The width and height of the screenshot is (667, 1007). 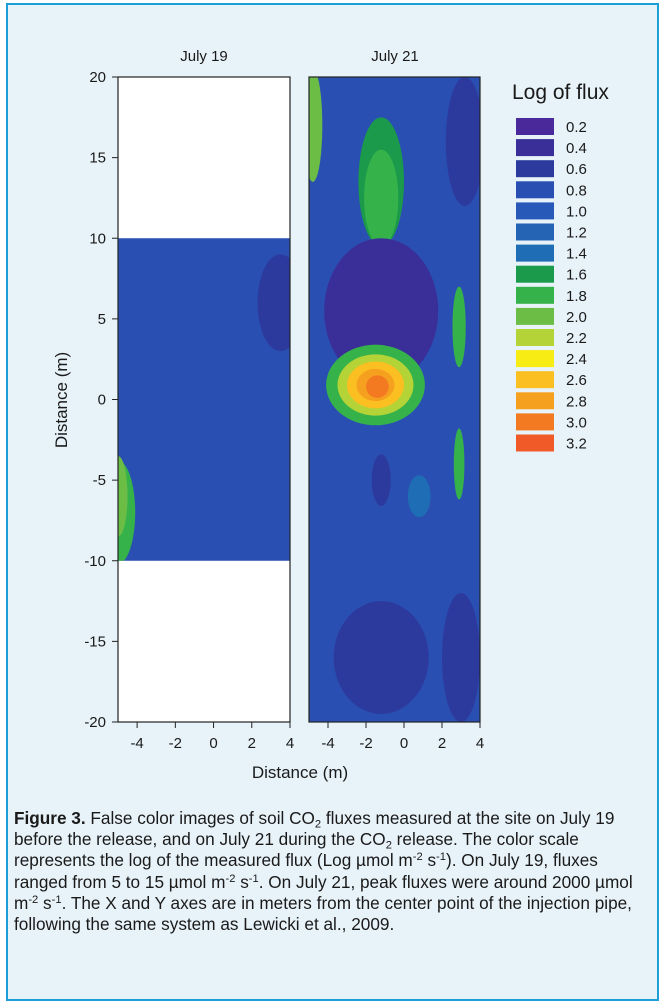 I want to click on caption-text: False color images of soil CO, so click(x=200, y=818).